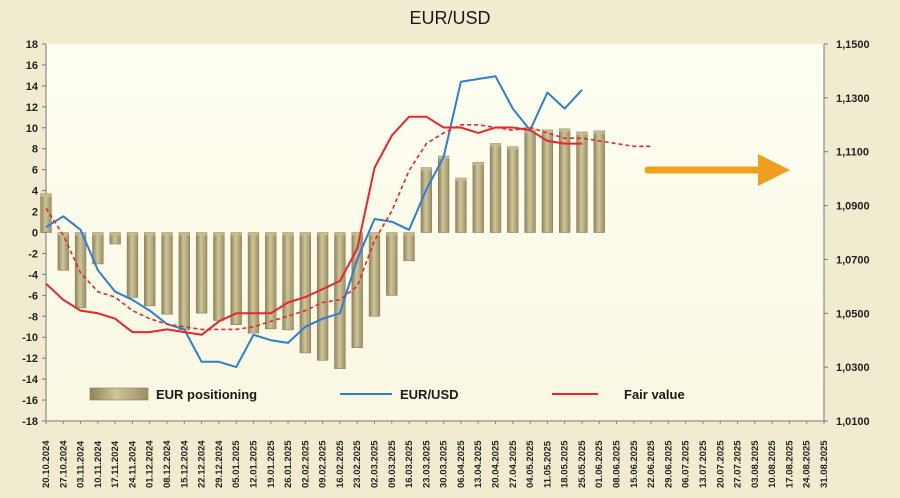  I want to click on right-tick-label: 1,0300, so click(853, 368).